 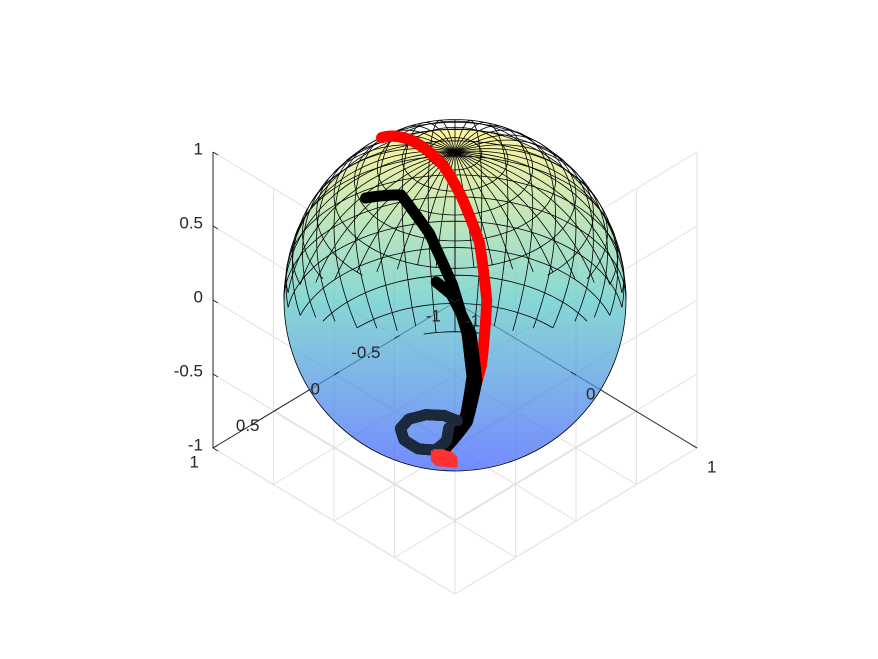 I want to click on y-tick-label: 0.5, so click(x=248, y=425).